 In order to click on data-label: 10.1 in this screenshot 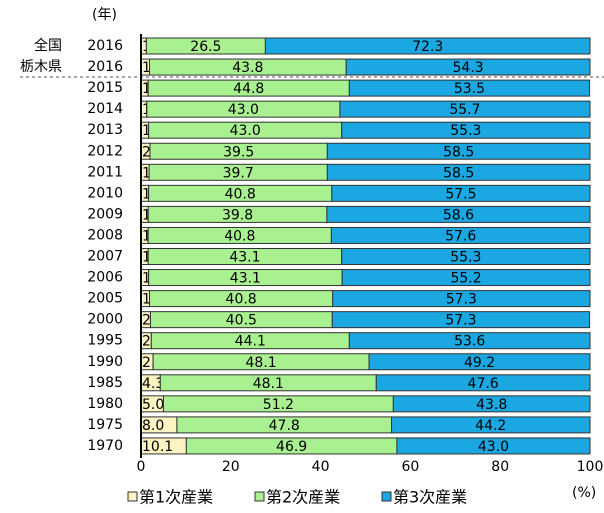, I will do `click(157, 447)`.